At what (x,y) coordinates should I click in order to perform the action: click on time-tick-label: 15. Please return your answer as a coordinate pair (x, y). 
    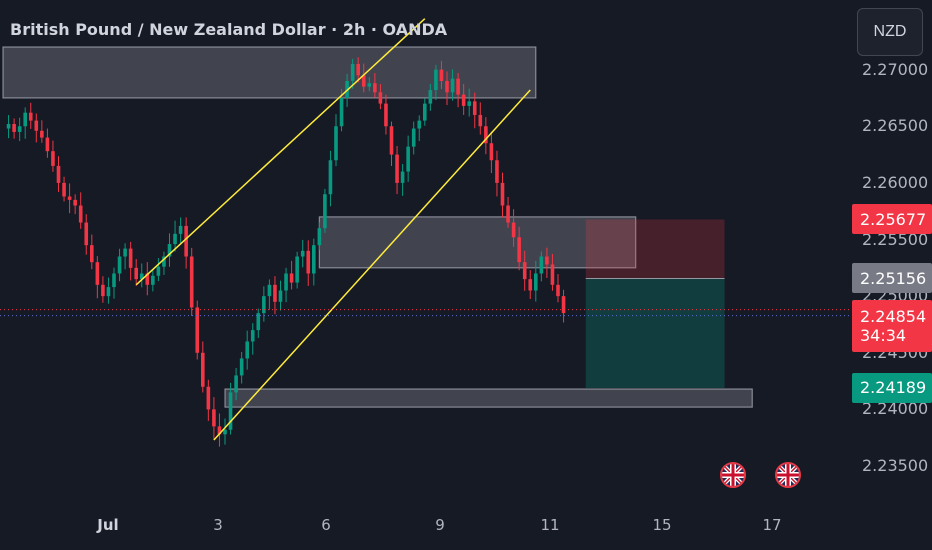
    Looking at the image, I should click on (662, 525).